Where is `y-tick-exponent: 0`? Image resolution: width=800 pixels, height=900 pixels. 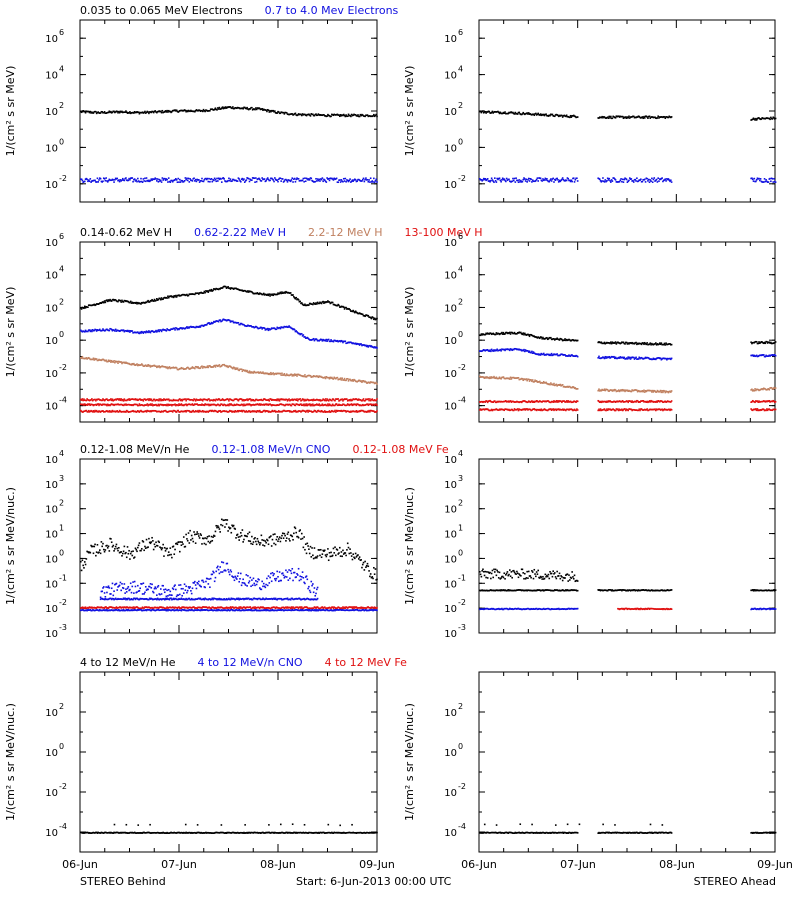
y-tick-exponent: 0 is located at coordinates (61, 334).